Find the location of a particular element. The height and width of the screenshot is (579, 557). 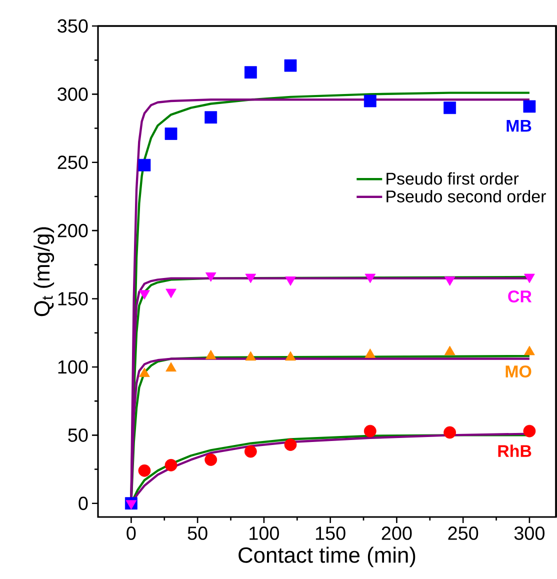

y-axis-title: Q$_{t}$ (mg/g) is located at coordinates (44, 271).